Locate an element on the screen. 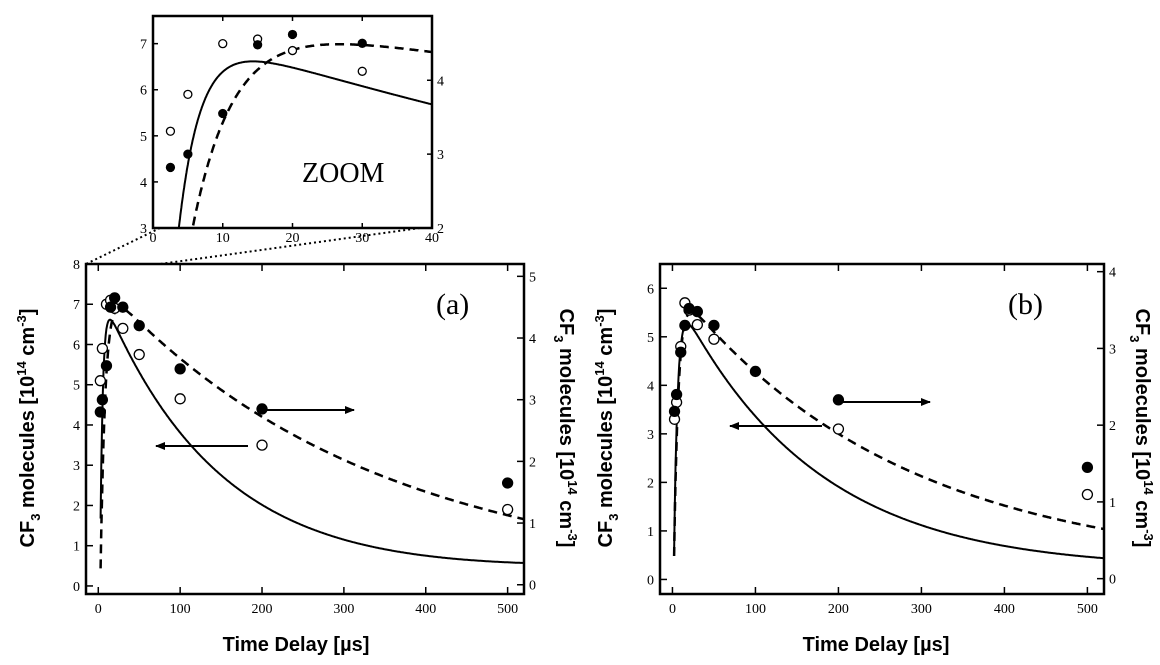  panel-a-x-title: Time Delay [µs] is located at coordinates (296, 645).